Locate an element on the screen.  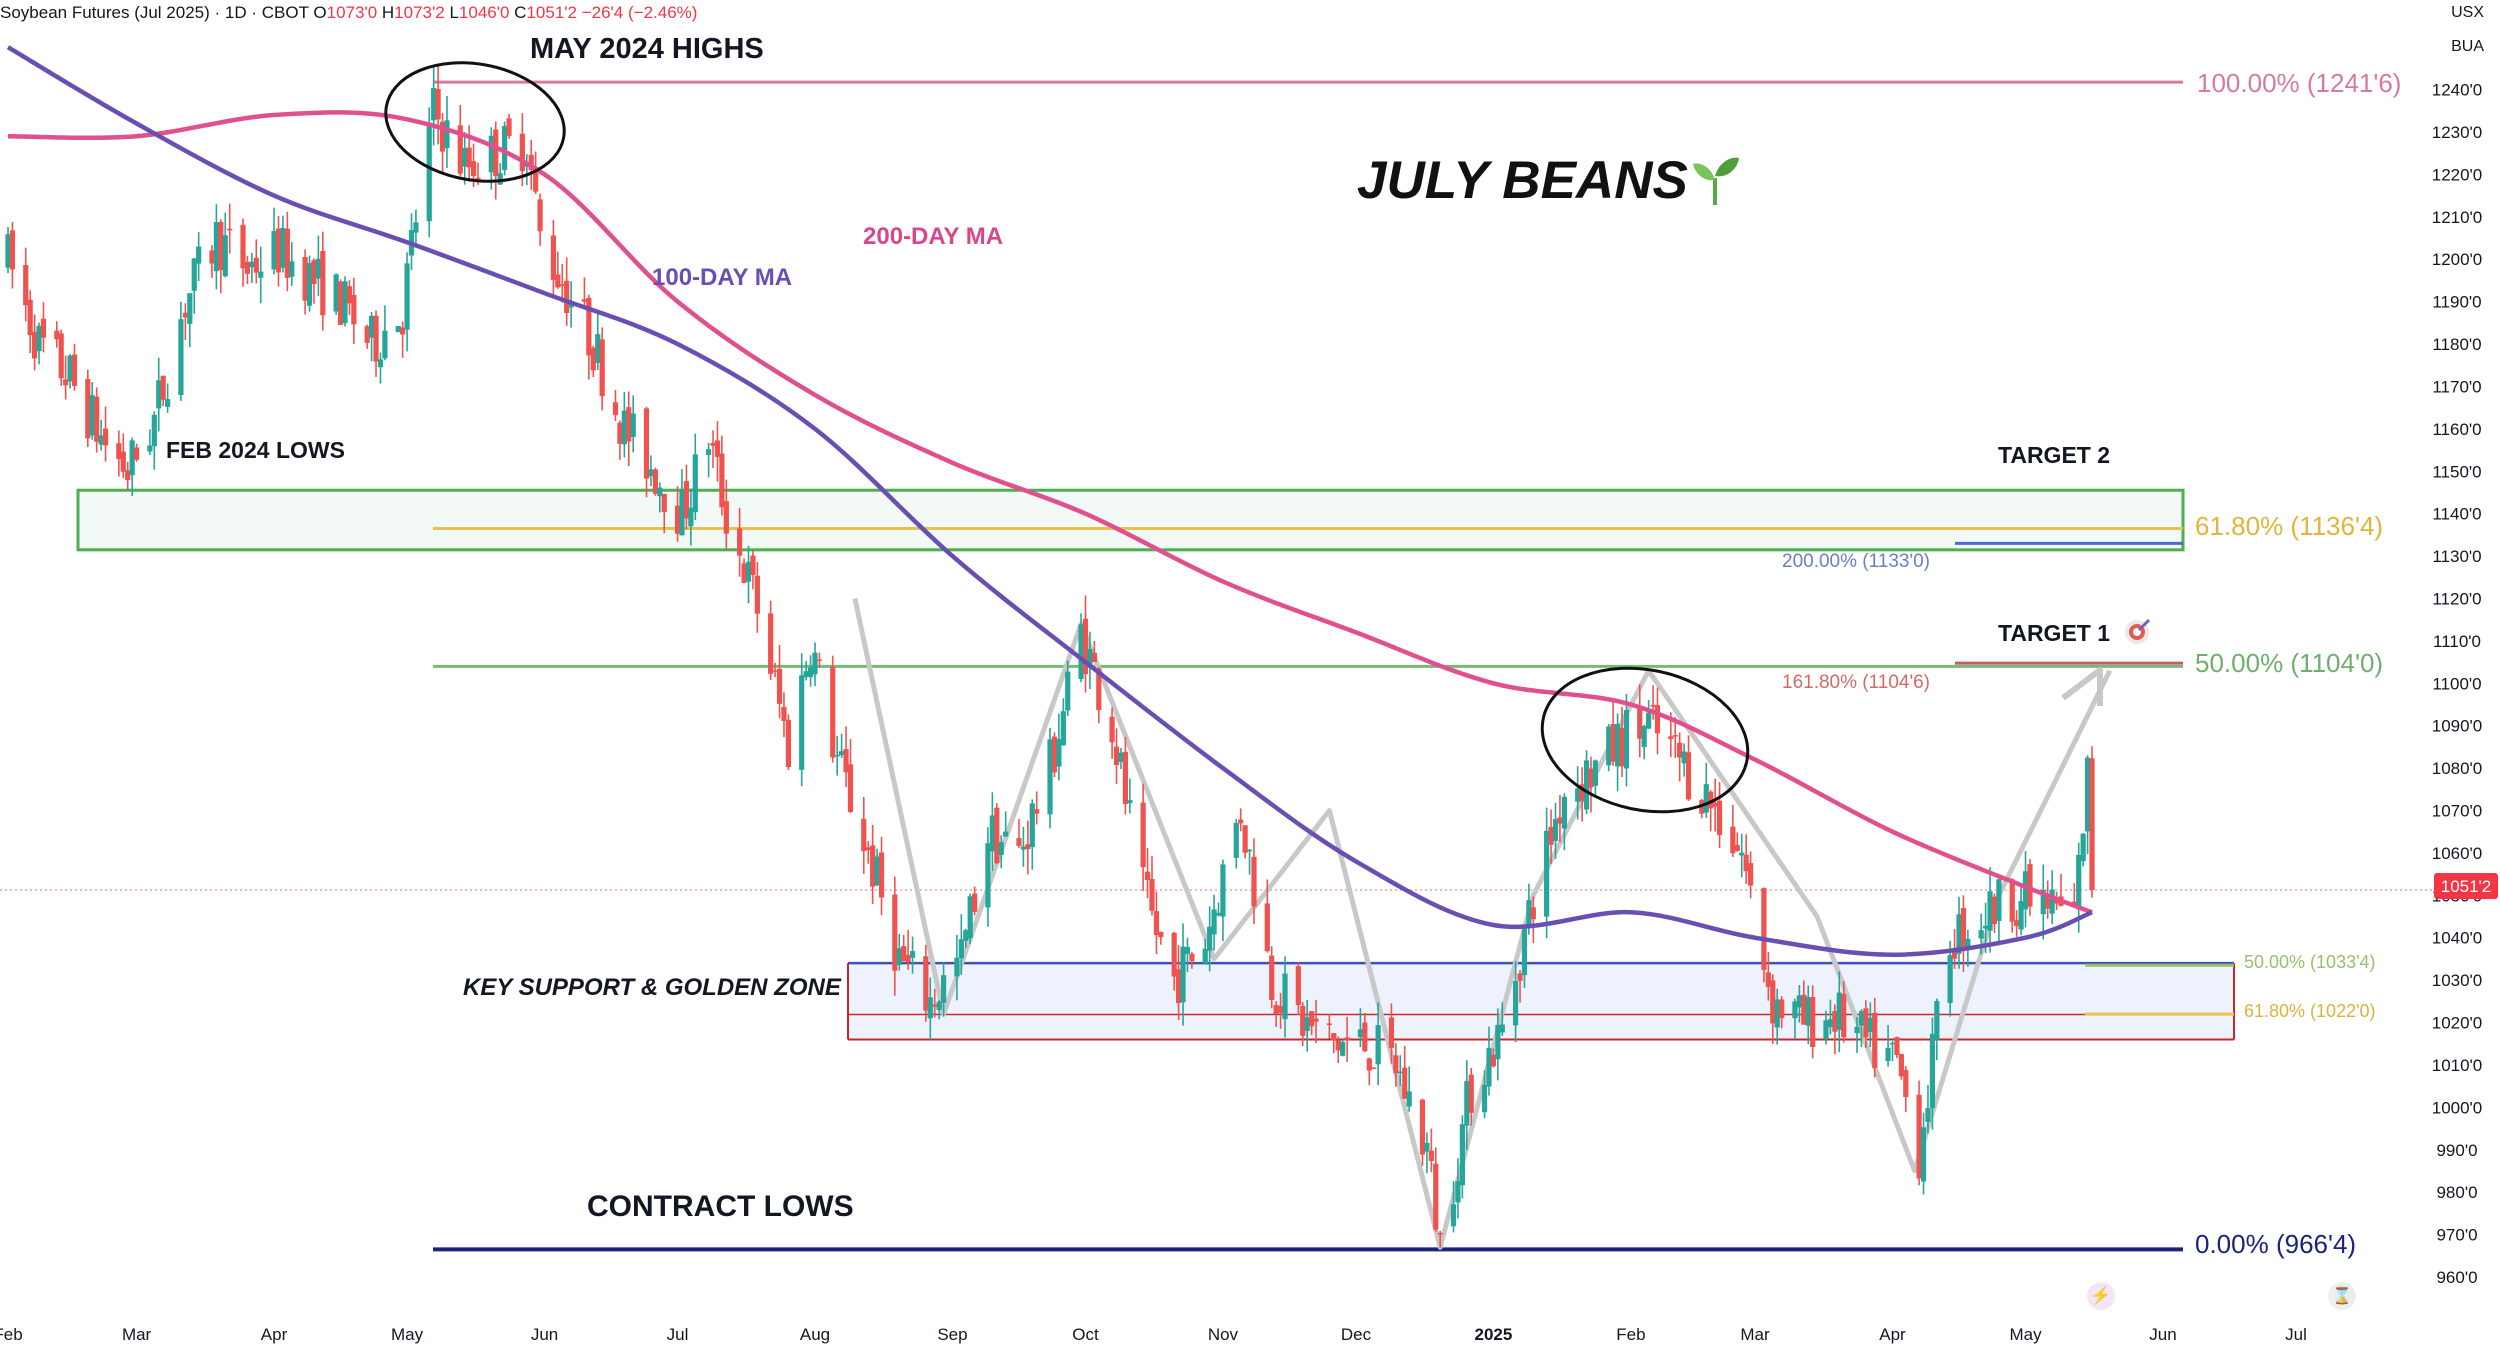
x-tick-label: Oct is located at coordinates (1085, 1334).